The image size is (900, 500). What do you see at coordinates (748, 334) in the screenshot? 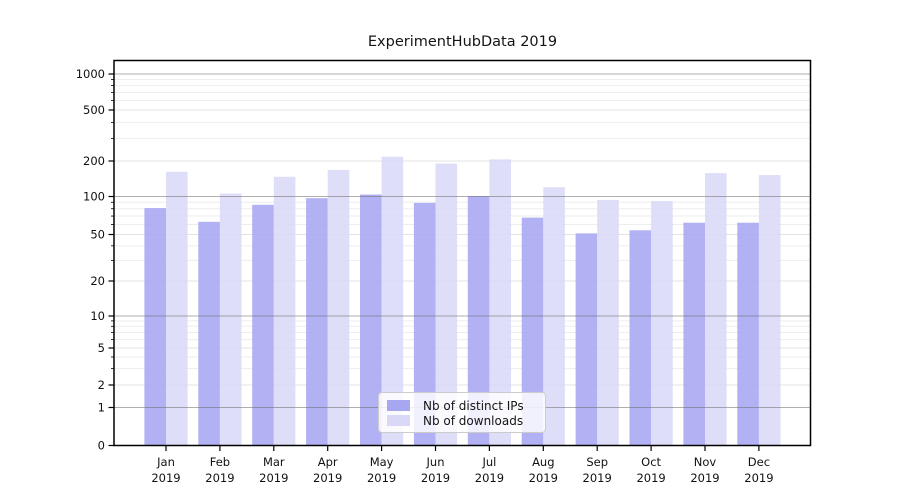
I see `bar-ips-dec` at bounding box center [748, 334].